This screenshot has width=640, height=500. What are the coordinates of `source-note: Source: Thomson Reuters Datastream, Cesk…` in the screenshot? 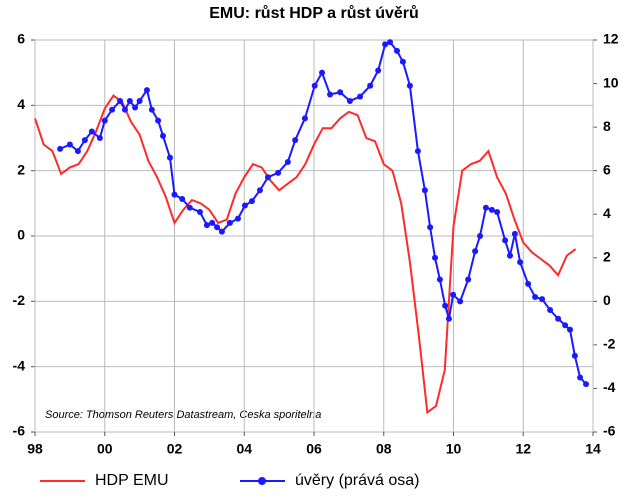 It's located at (183, 415).